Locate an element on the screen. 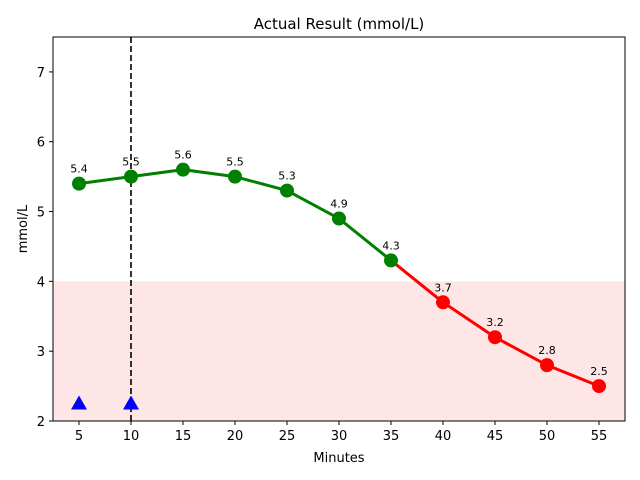 Image resolution: width=640 pixels, height=480 pixels. data-label: 5.4 is located at coordinates (79, 169).